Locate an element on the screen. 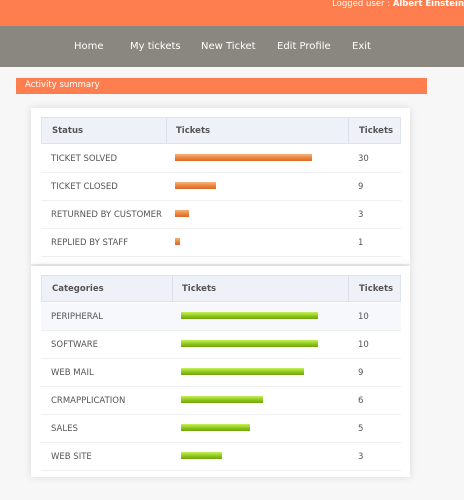 This screenshot has height=500, width=464. status-col-header: Status is located at coordinates (68, 131).